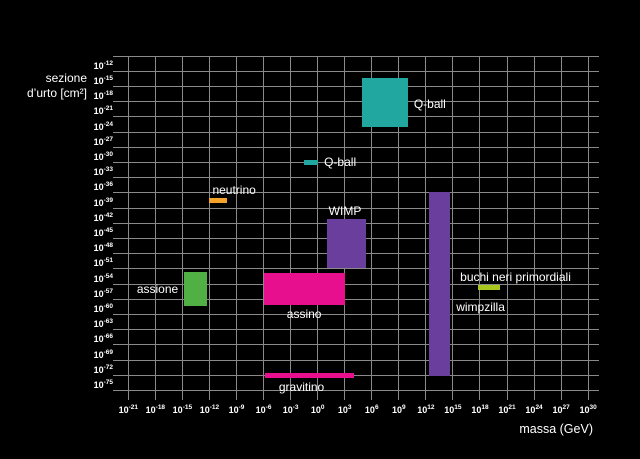 Image resolution: width=640 pixels, height=459 pixels. Describe the element at coordinates (103, 384) in the screenshot. I see `y-tick-label: 10-75` at that location.